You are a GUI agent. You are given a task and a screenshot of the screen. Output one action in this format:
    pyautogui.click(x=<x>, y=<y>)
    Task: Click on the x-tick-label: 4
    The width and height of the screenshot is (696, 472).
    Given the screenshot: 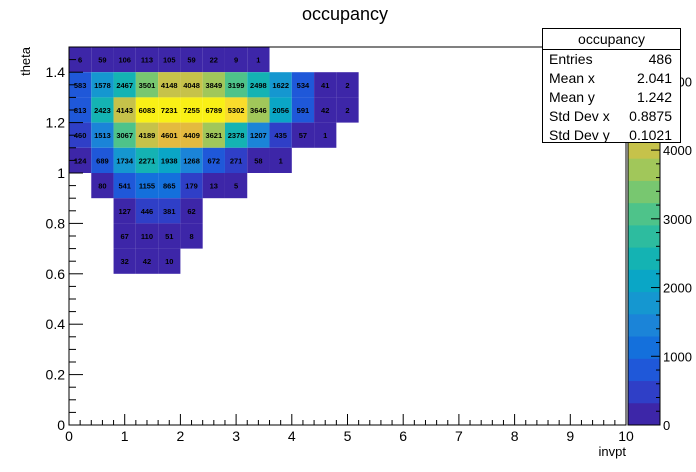 What is the action you would take?
    pyautogui.click(x=292, y=436)
    